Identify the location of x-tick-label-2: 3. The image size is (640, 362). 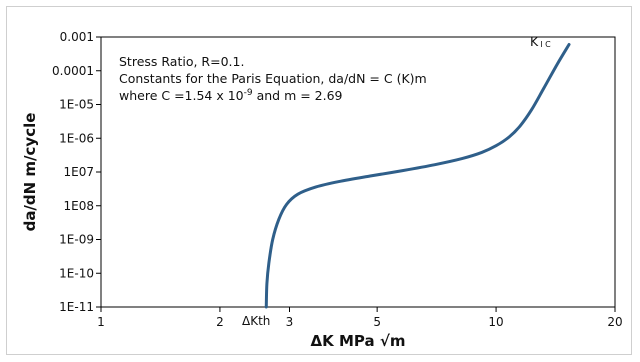
(290, 322).